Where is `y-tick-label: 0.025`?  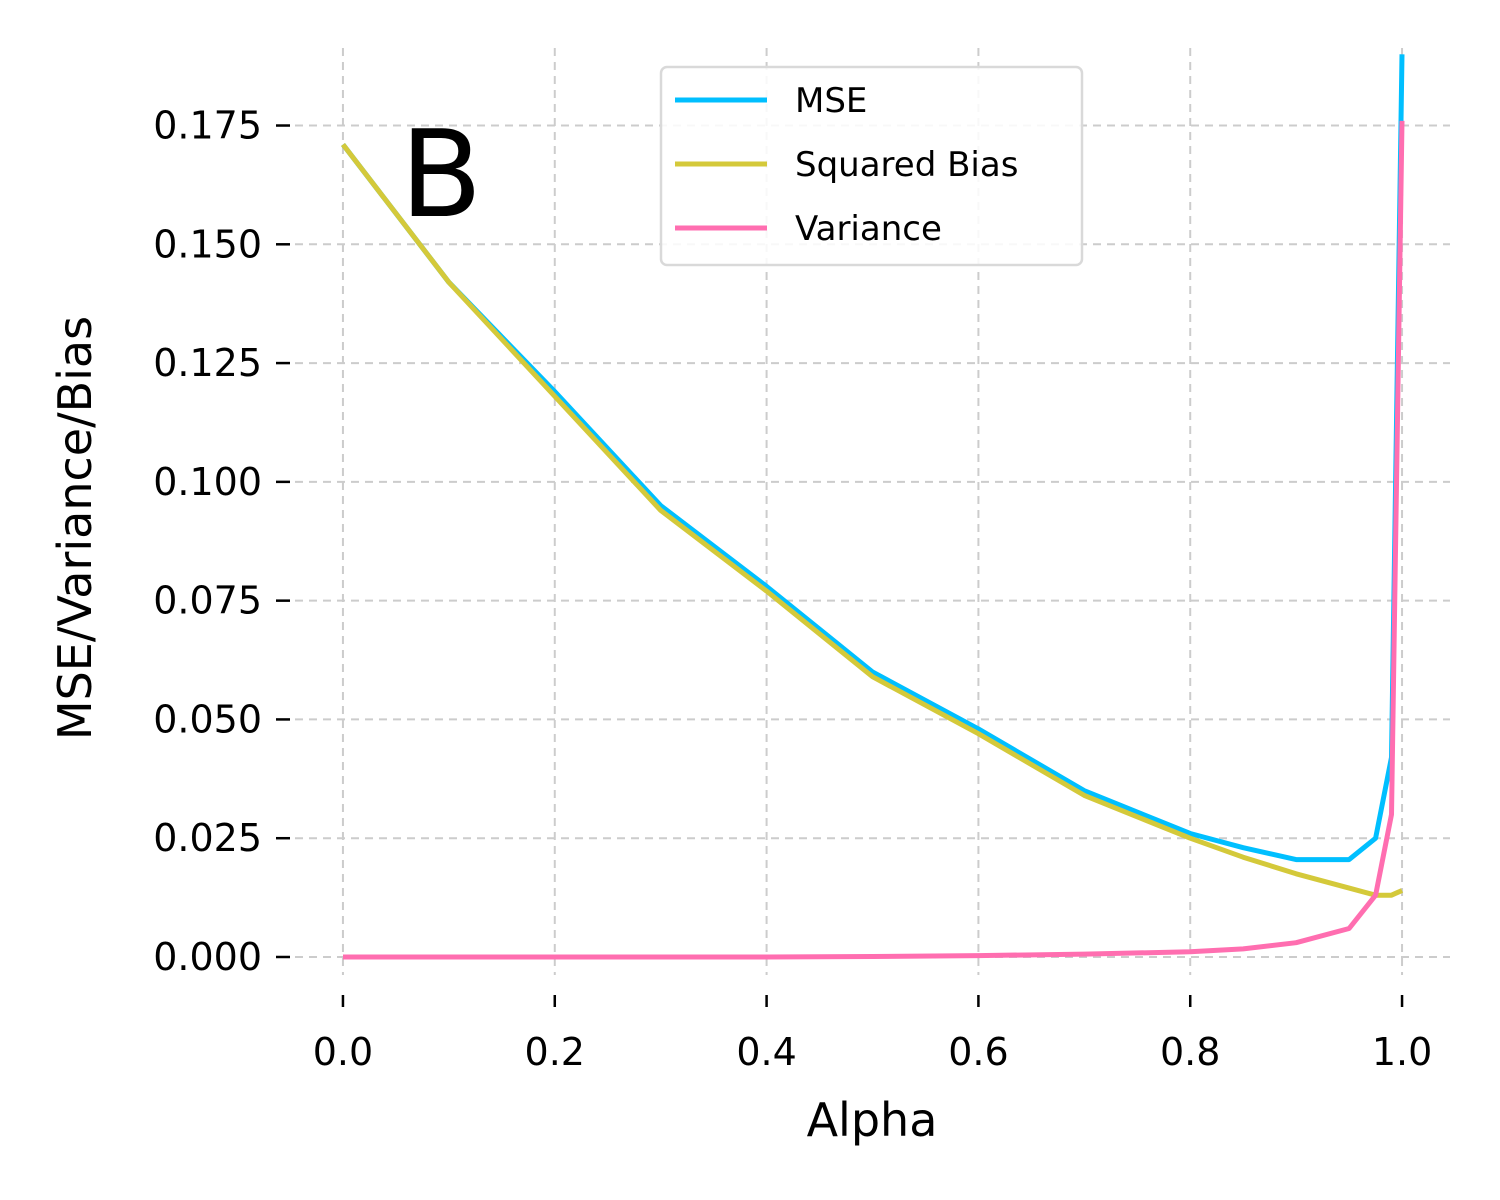
y-tick-label: 0.025 is located at coordinates (207, 838).